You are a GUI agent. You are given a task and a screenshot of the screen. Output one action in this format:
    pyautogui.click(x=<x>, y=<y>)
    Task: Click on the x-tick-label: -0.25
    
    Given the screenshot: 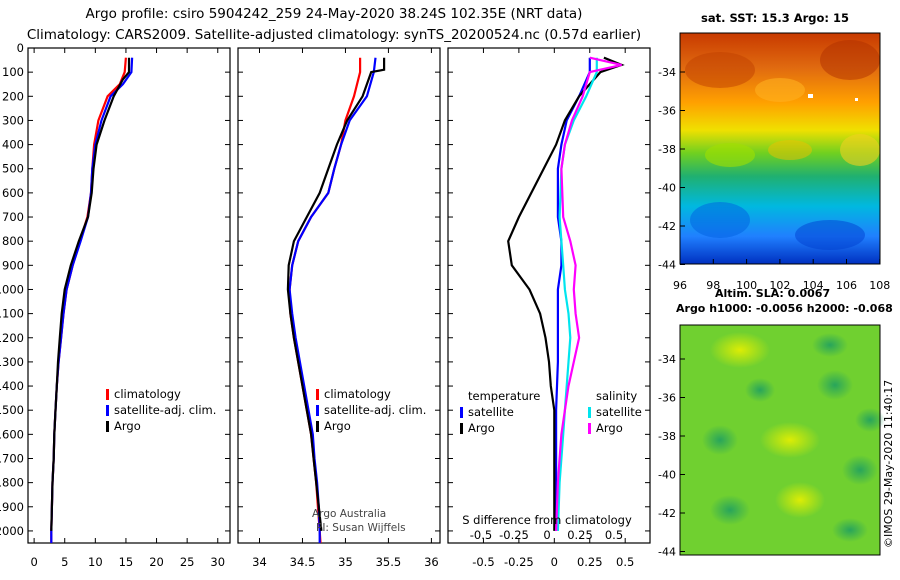 What is the action you would take?
    pyautogui.click(x=519, y=562)
    